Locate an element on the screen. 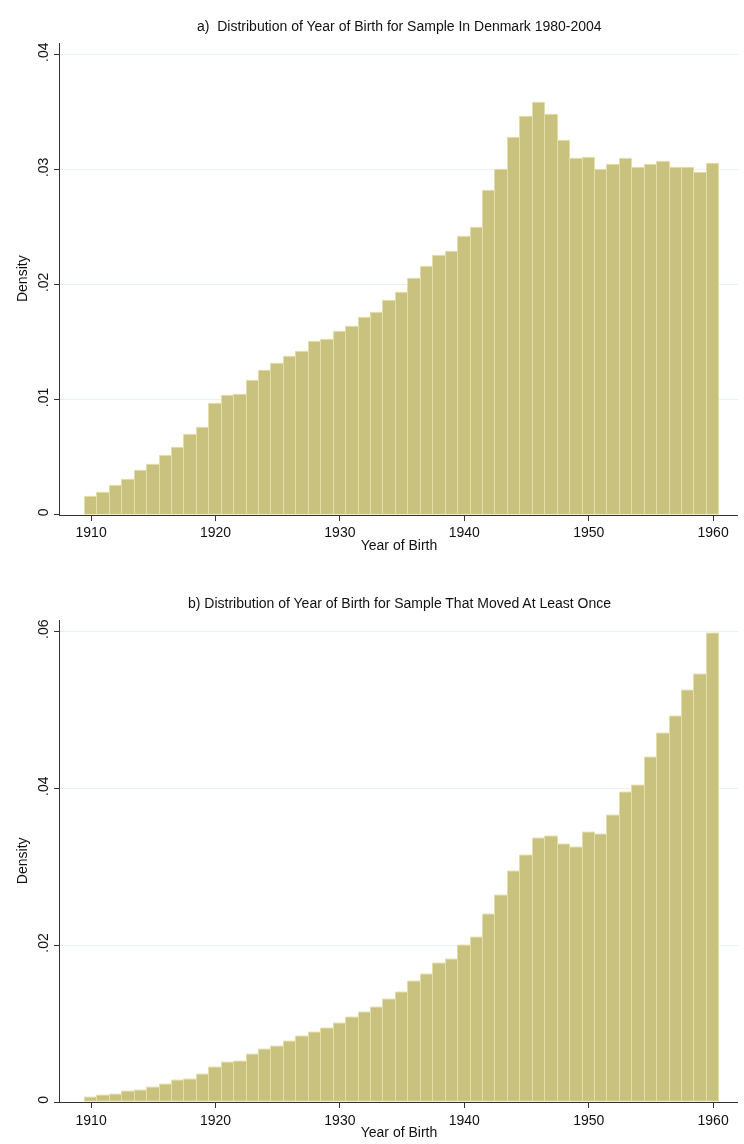 Image resolution: width=744 pixels, height=1144 pixels. chart-title: b) Distribution of Year of Birth for Sample That Moved At Least Once is located at coordinates (400, 603).